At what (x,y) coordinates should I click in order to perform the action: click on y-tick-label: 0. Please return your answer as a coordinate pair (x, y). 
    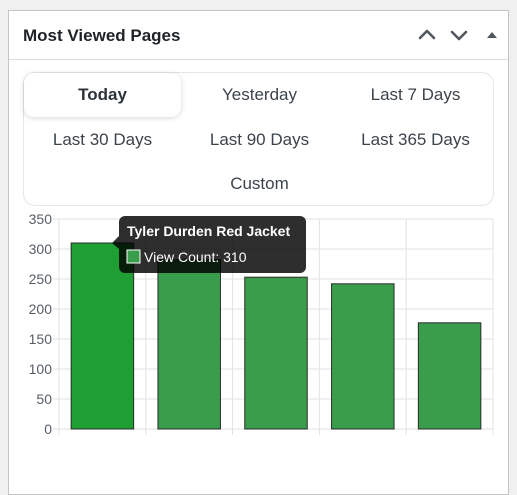
    Looking at the image, I should click on (48, 429).